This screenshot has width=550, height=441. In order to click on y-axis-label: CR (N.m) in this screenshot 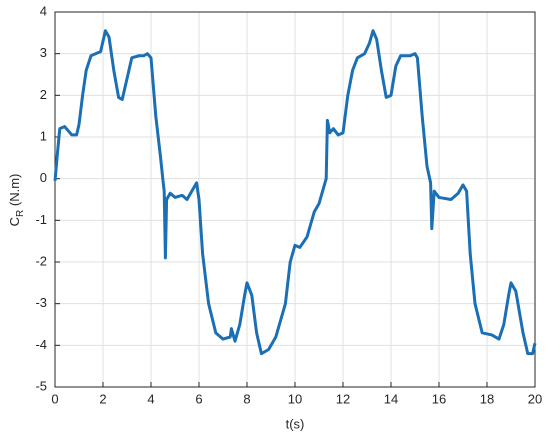, I will do `click(16, 200)`.